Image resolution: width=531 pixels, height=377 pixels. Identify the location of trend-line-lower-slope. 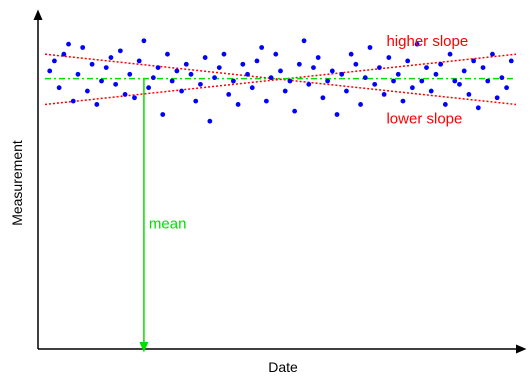
(280, 79).